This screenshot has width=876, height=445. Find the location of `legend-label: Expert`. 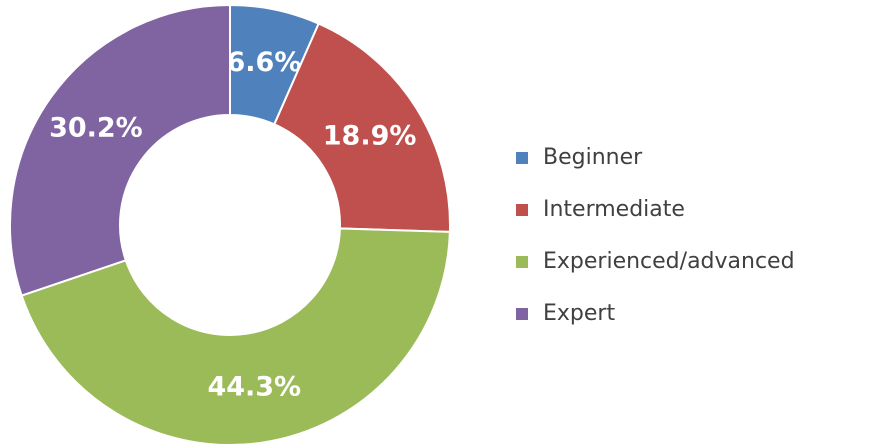

legend-label: Expert is located at coordinates (579, 313).